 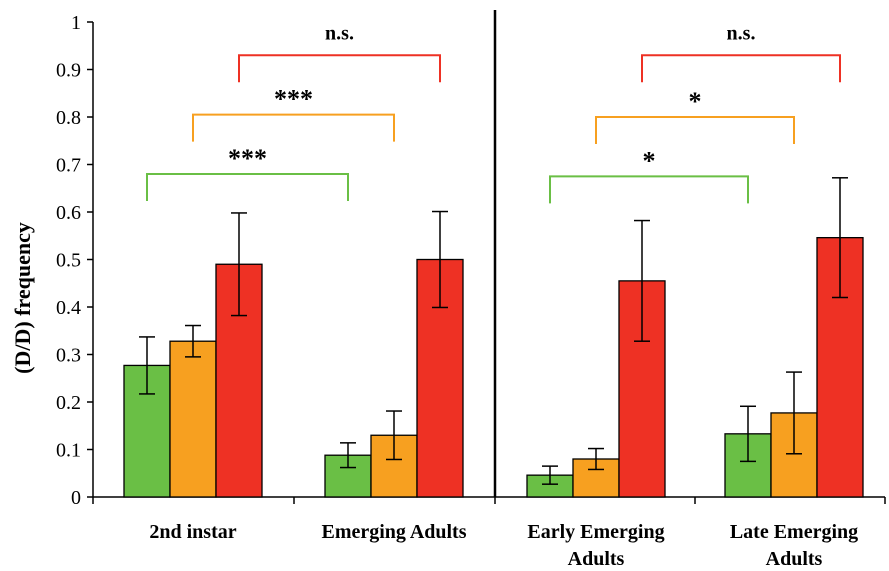 I want to click on y-tick-label: 0.7, so click(x=68, y=166).